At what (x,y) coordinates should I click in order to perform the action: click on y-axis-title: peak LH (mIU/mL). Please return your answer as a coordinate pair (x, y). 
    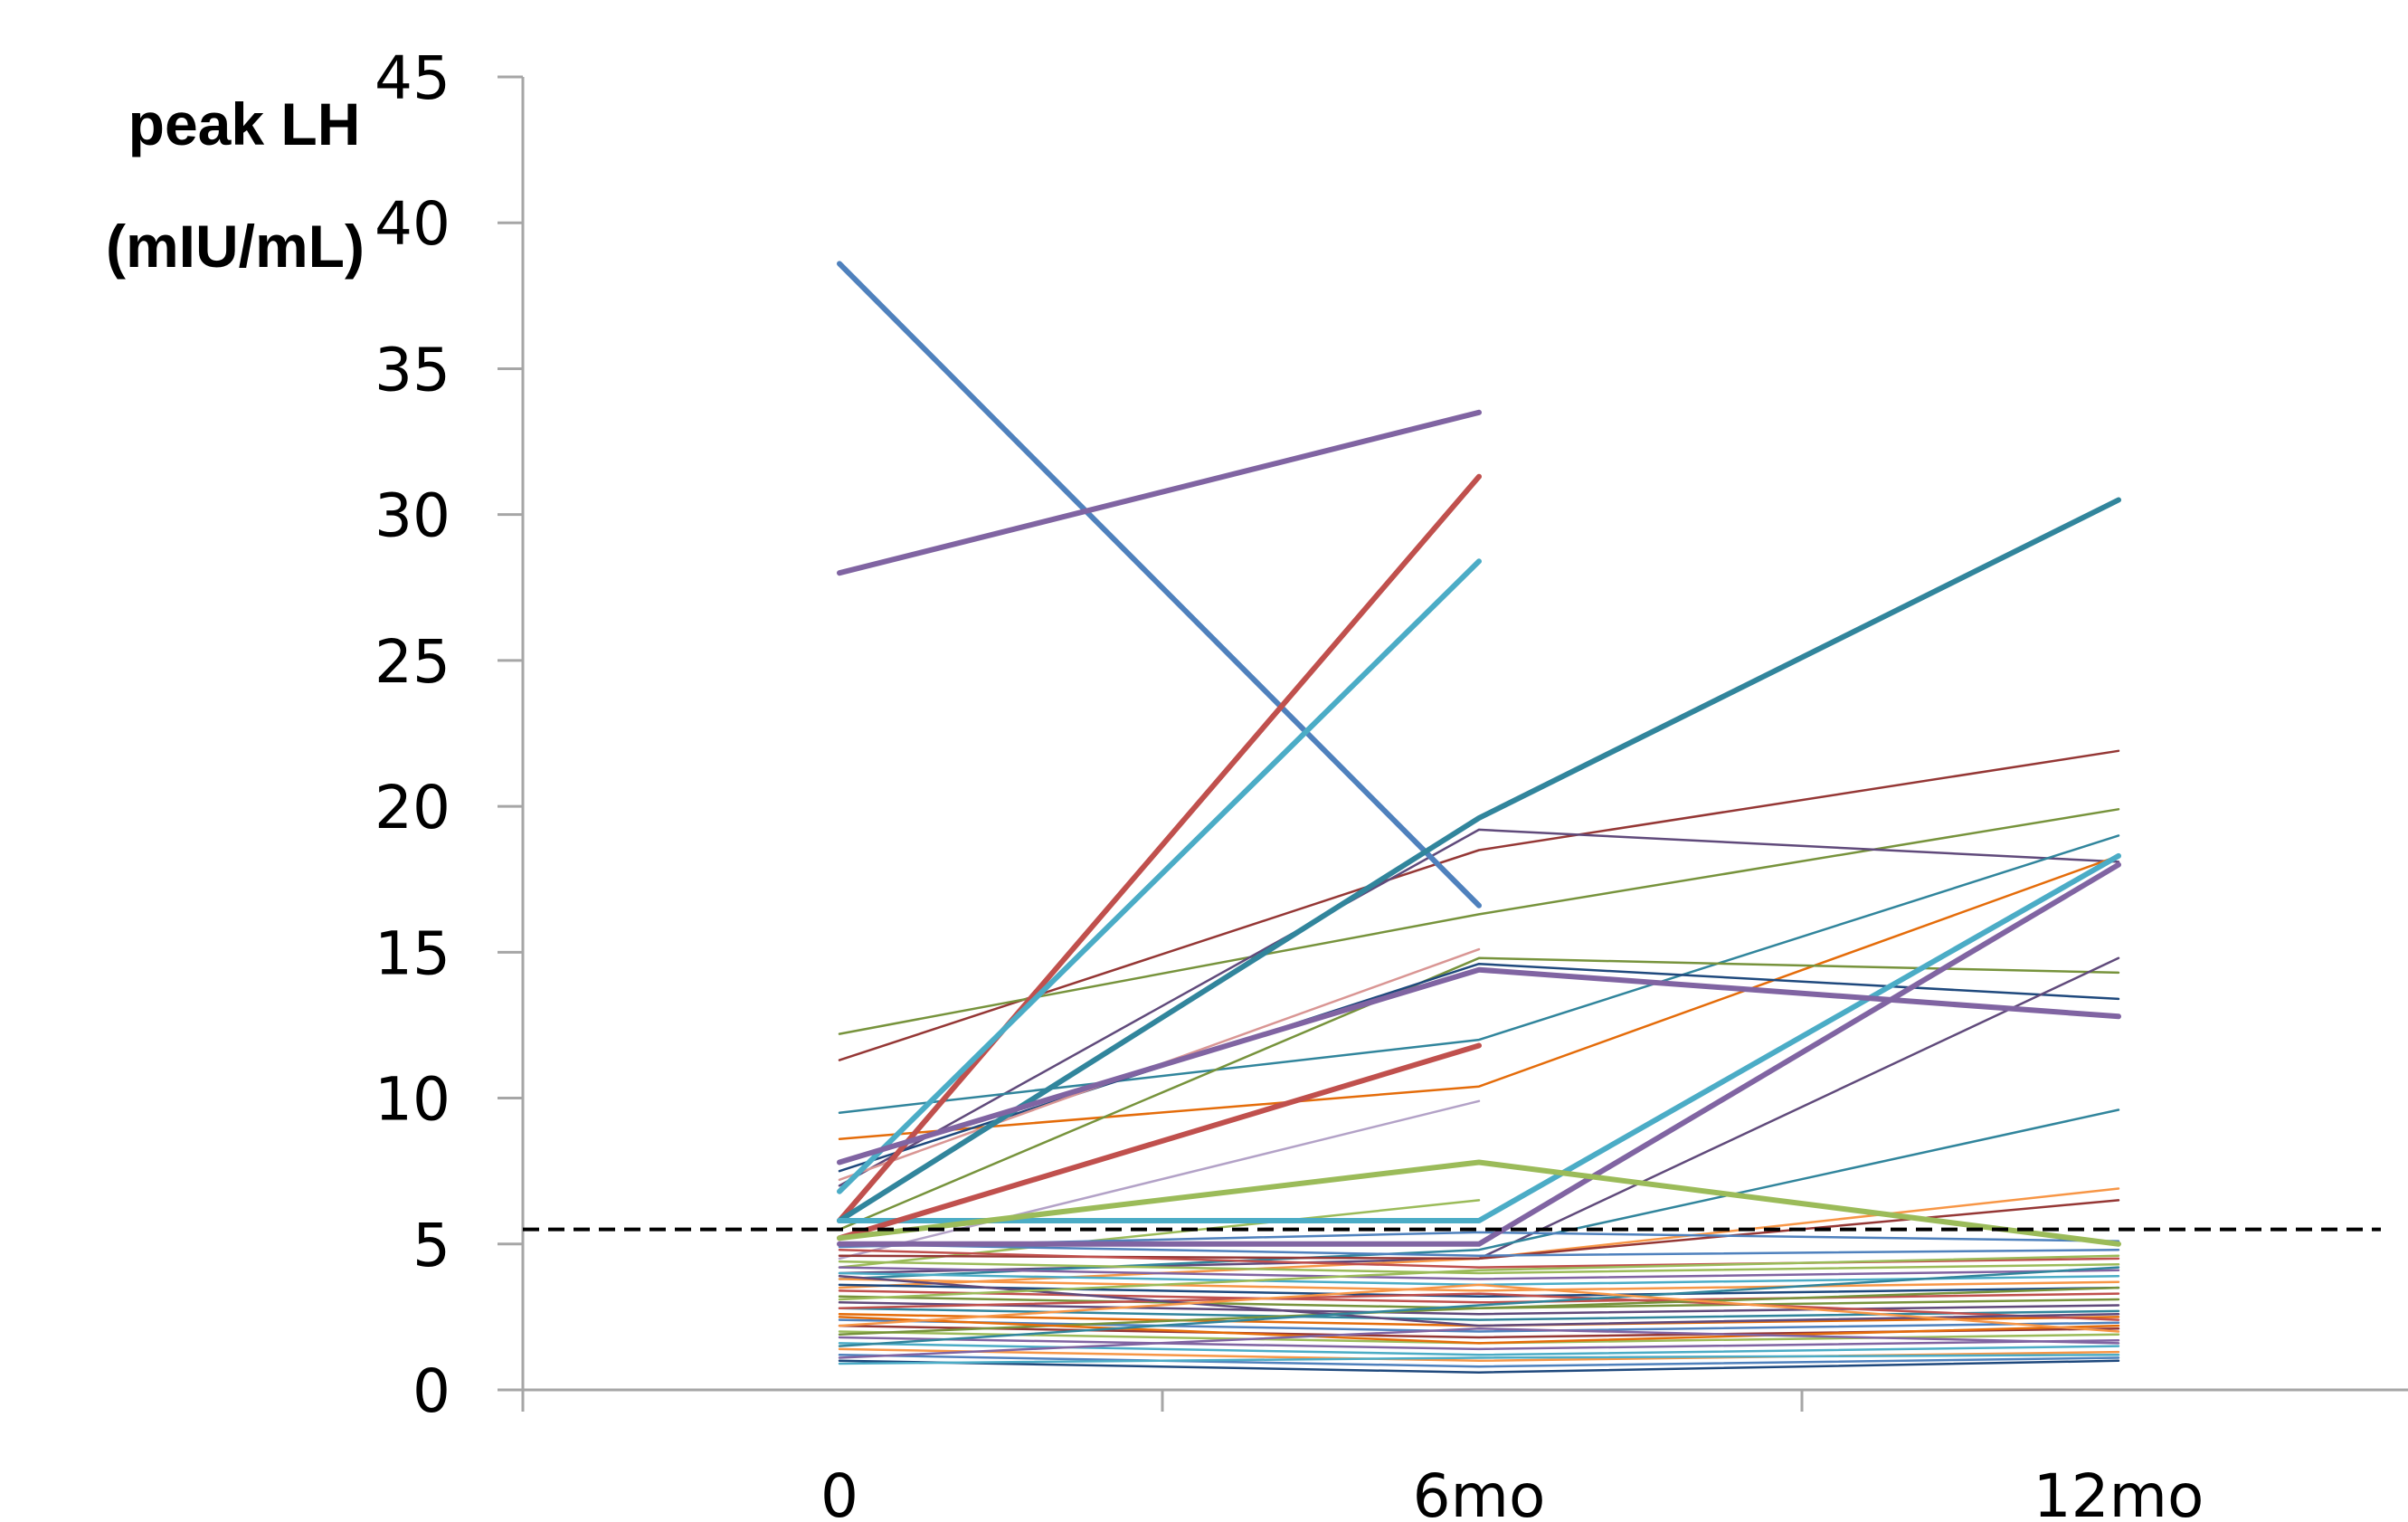
    Looking at the image, I should click on (235, 185).